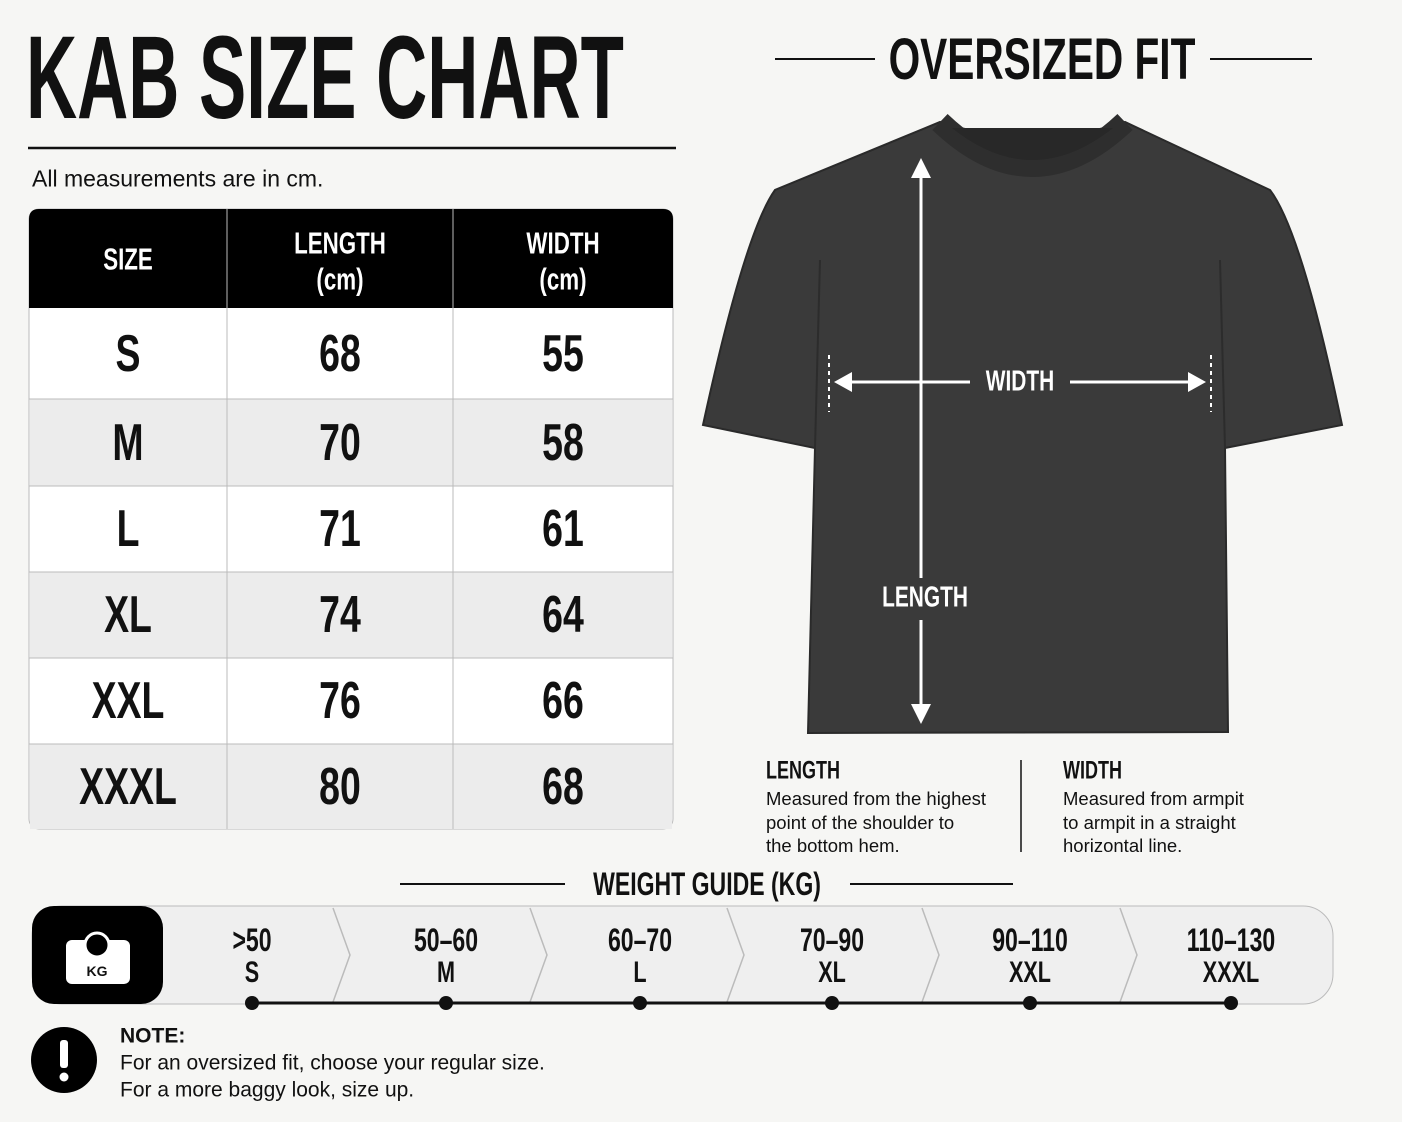  Describe the element at coordinates (340, 615) in the screenshot. I see `table-cell: 74` at that location.